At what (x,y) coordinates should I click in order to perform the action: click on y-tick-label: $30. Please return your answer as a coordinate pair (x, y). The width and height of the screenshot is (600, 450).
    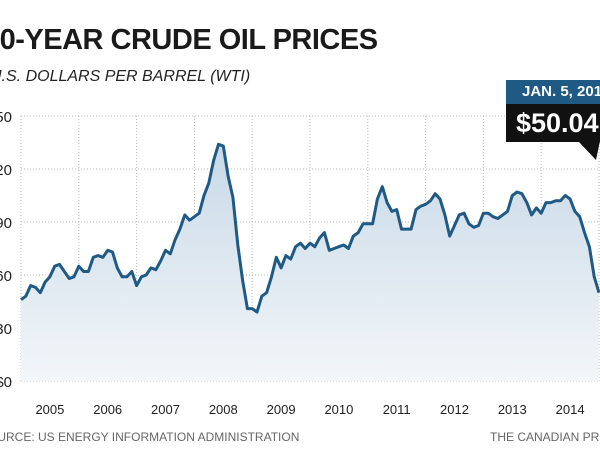
    Looking at the image, I should click on (6, 329).